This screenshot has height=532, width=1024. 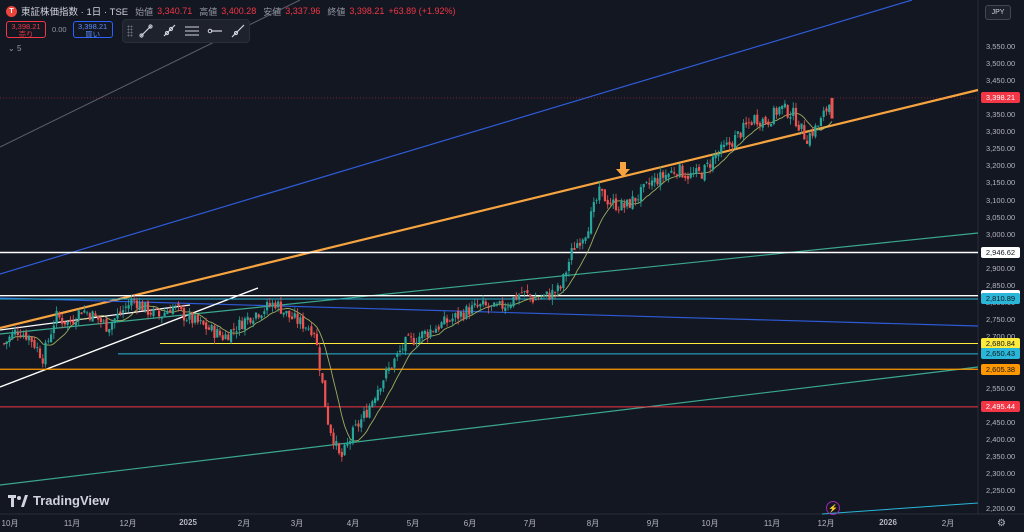 I want to click on y-tick-label: 3,350.00, so click(x=1001, y=114).